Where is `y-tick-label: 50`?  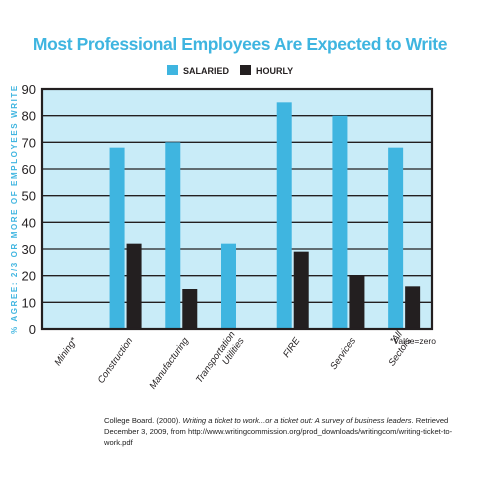 y-tick-label: 50 is located at coordinates (29, 196).